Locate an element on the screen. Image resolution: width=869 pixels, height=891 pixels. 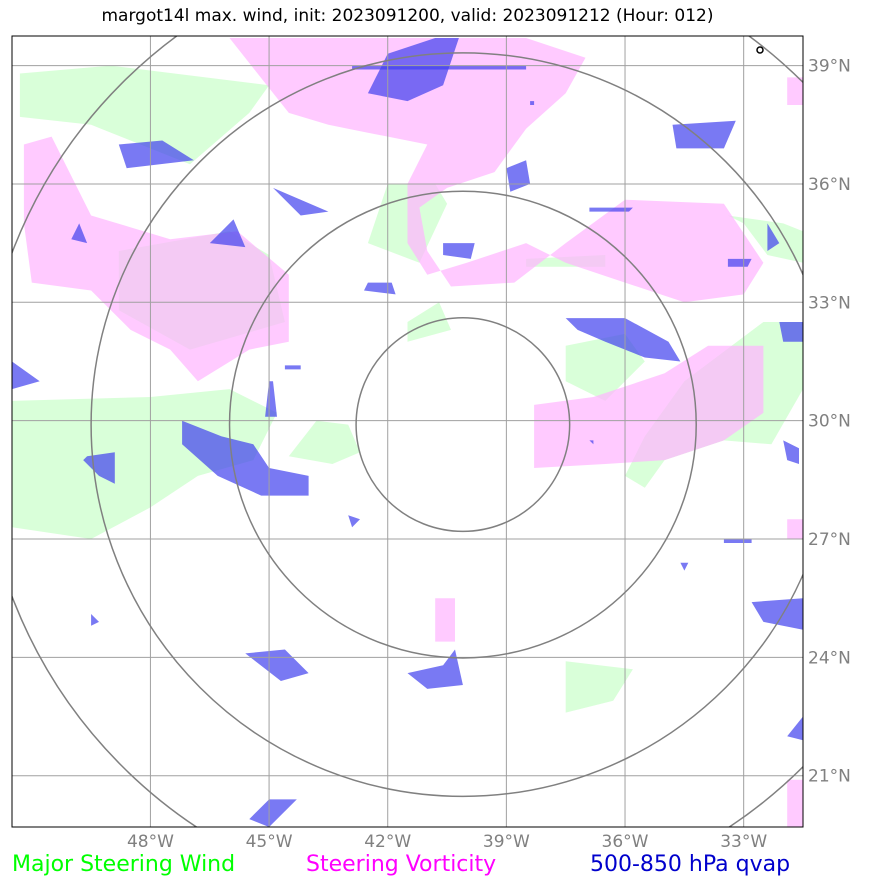
latitude-tick-label: 30°N is located at coordinates (829, 422).